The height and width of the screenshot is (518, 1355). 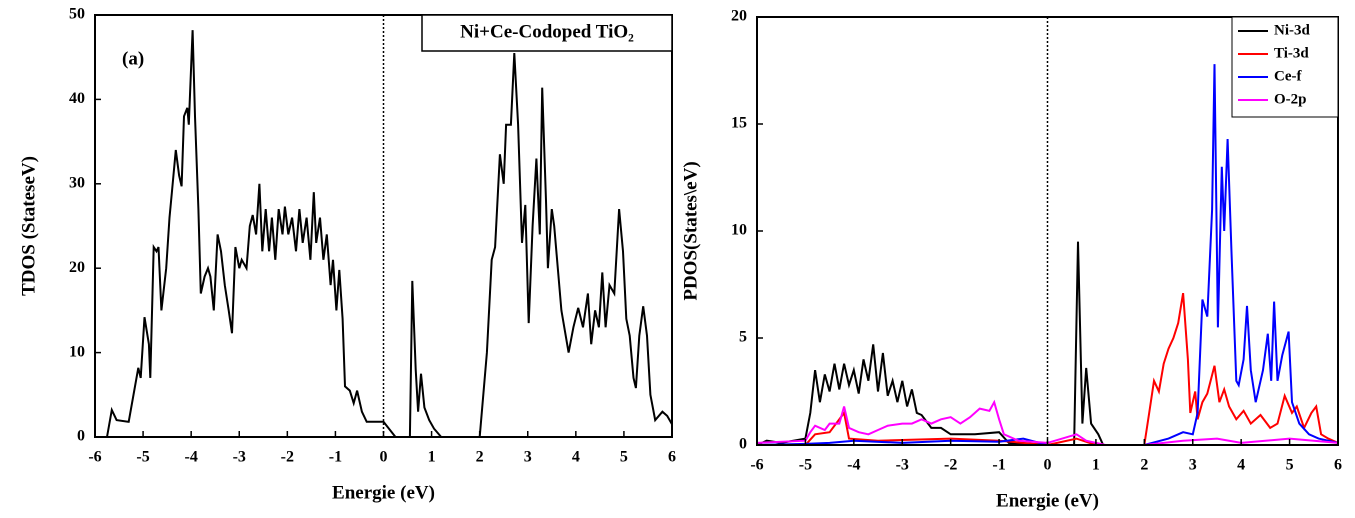 I want to click on chart-title: Ni+Ce-Codoped TiO₂, so click(x=547, y=31).